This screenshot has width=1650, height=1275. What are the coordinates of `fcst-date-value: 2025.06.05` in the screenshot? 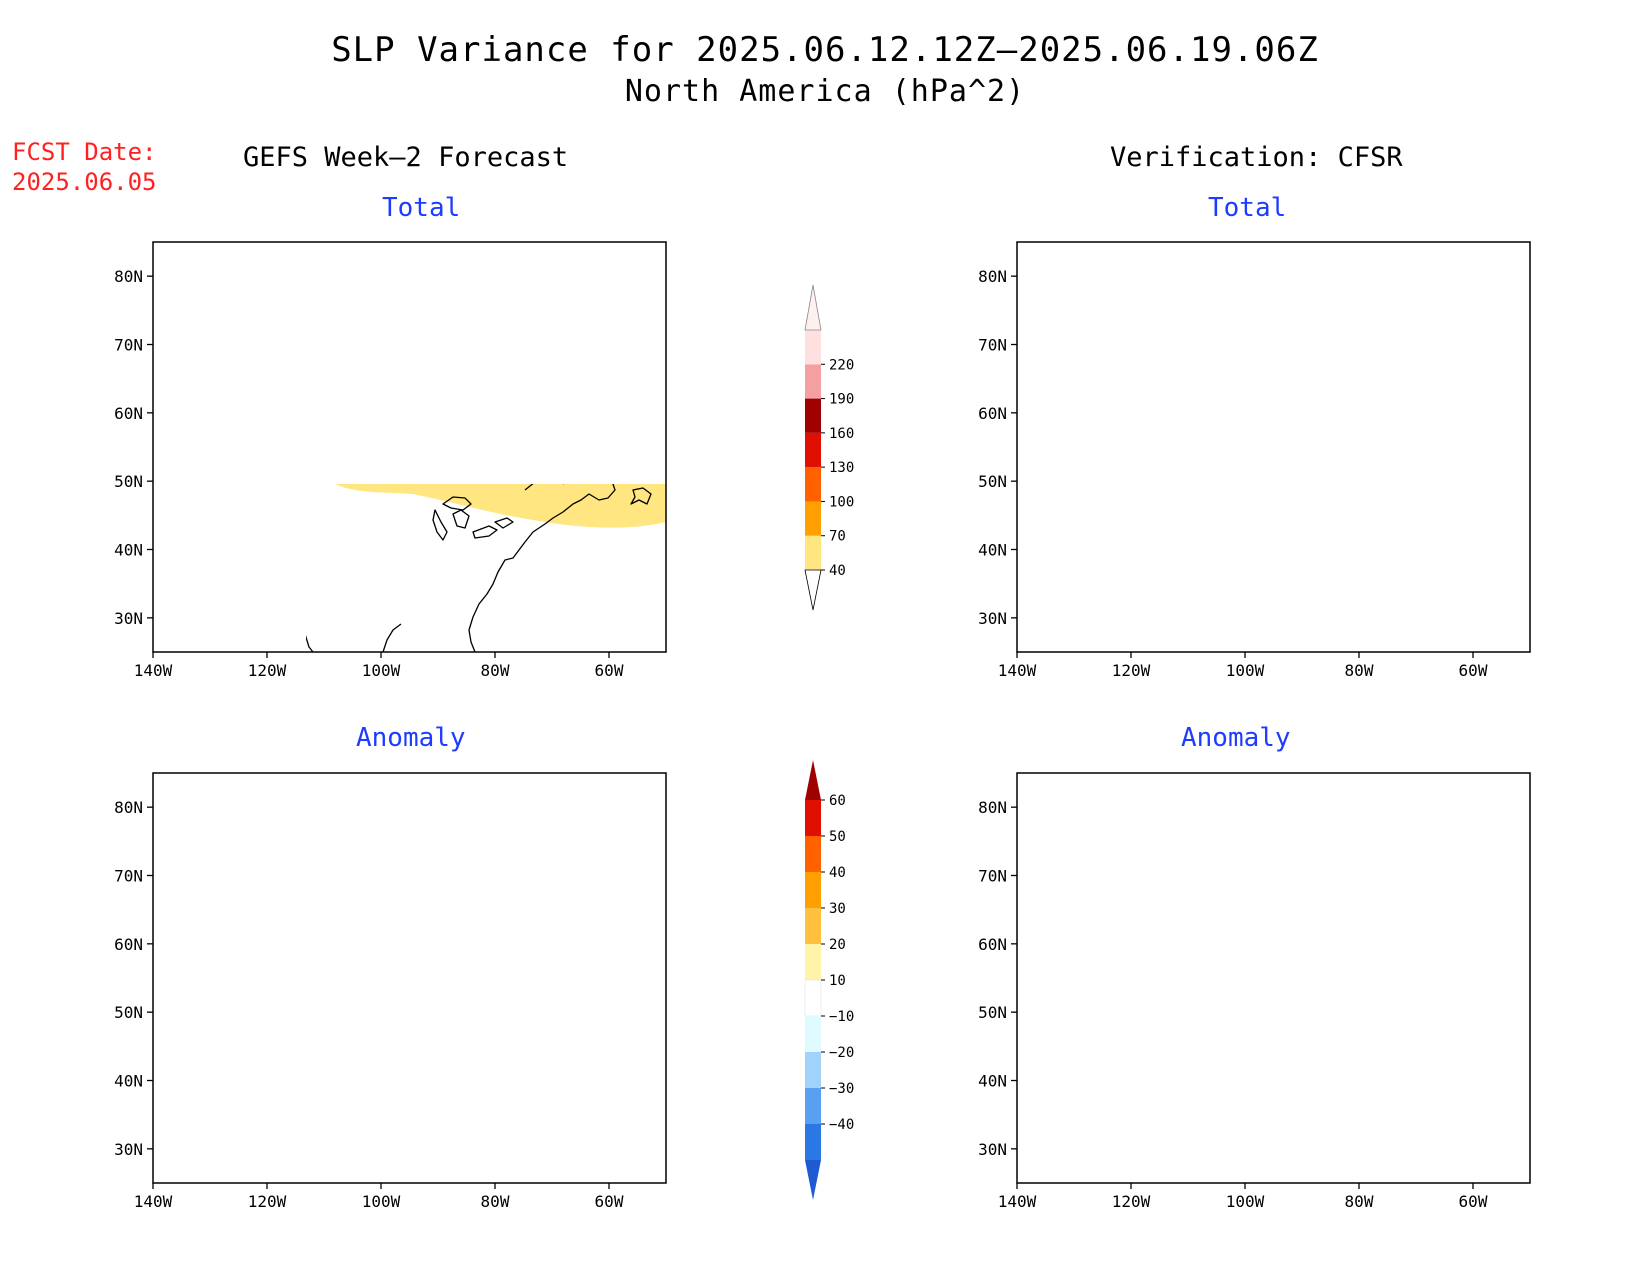 It's located at (84, 182).